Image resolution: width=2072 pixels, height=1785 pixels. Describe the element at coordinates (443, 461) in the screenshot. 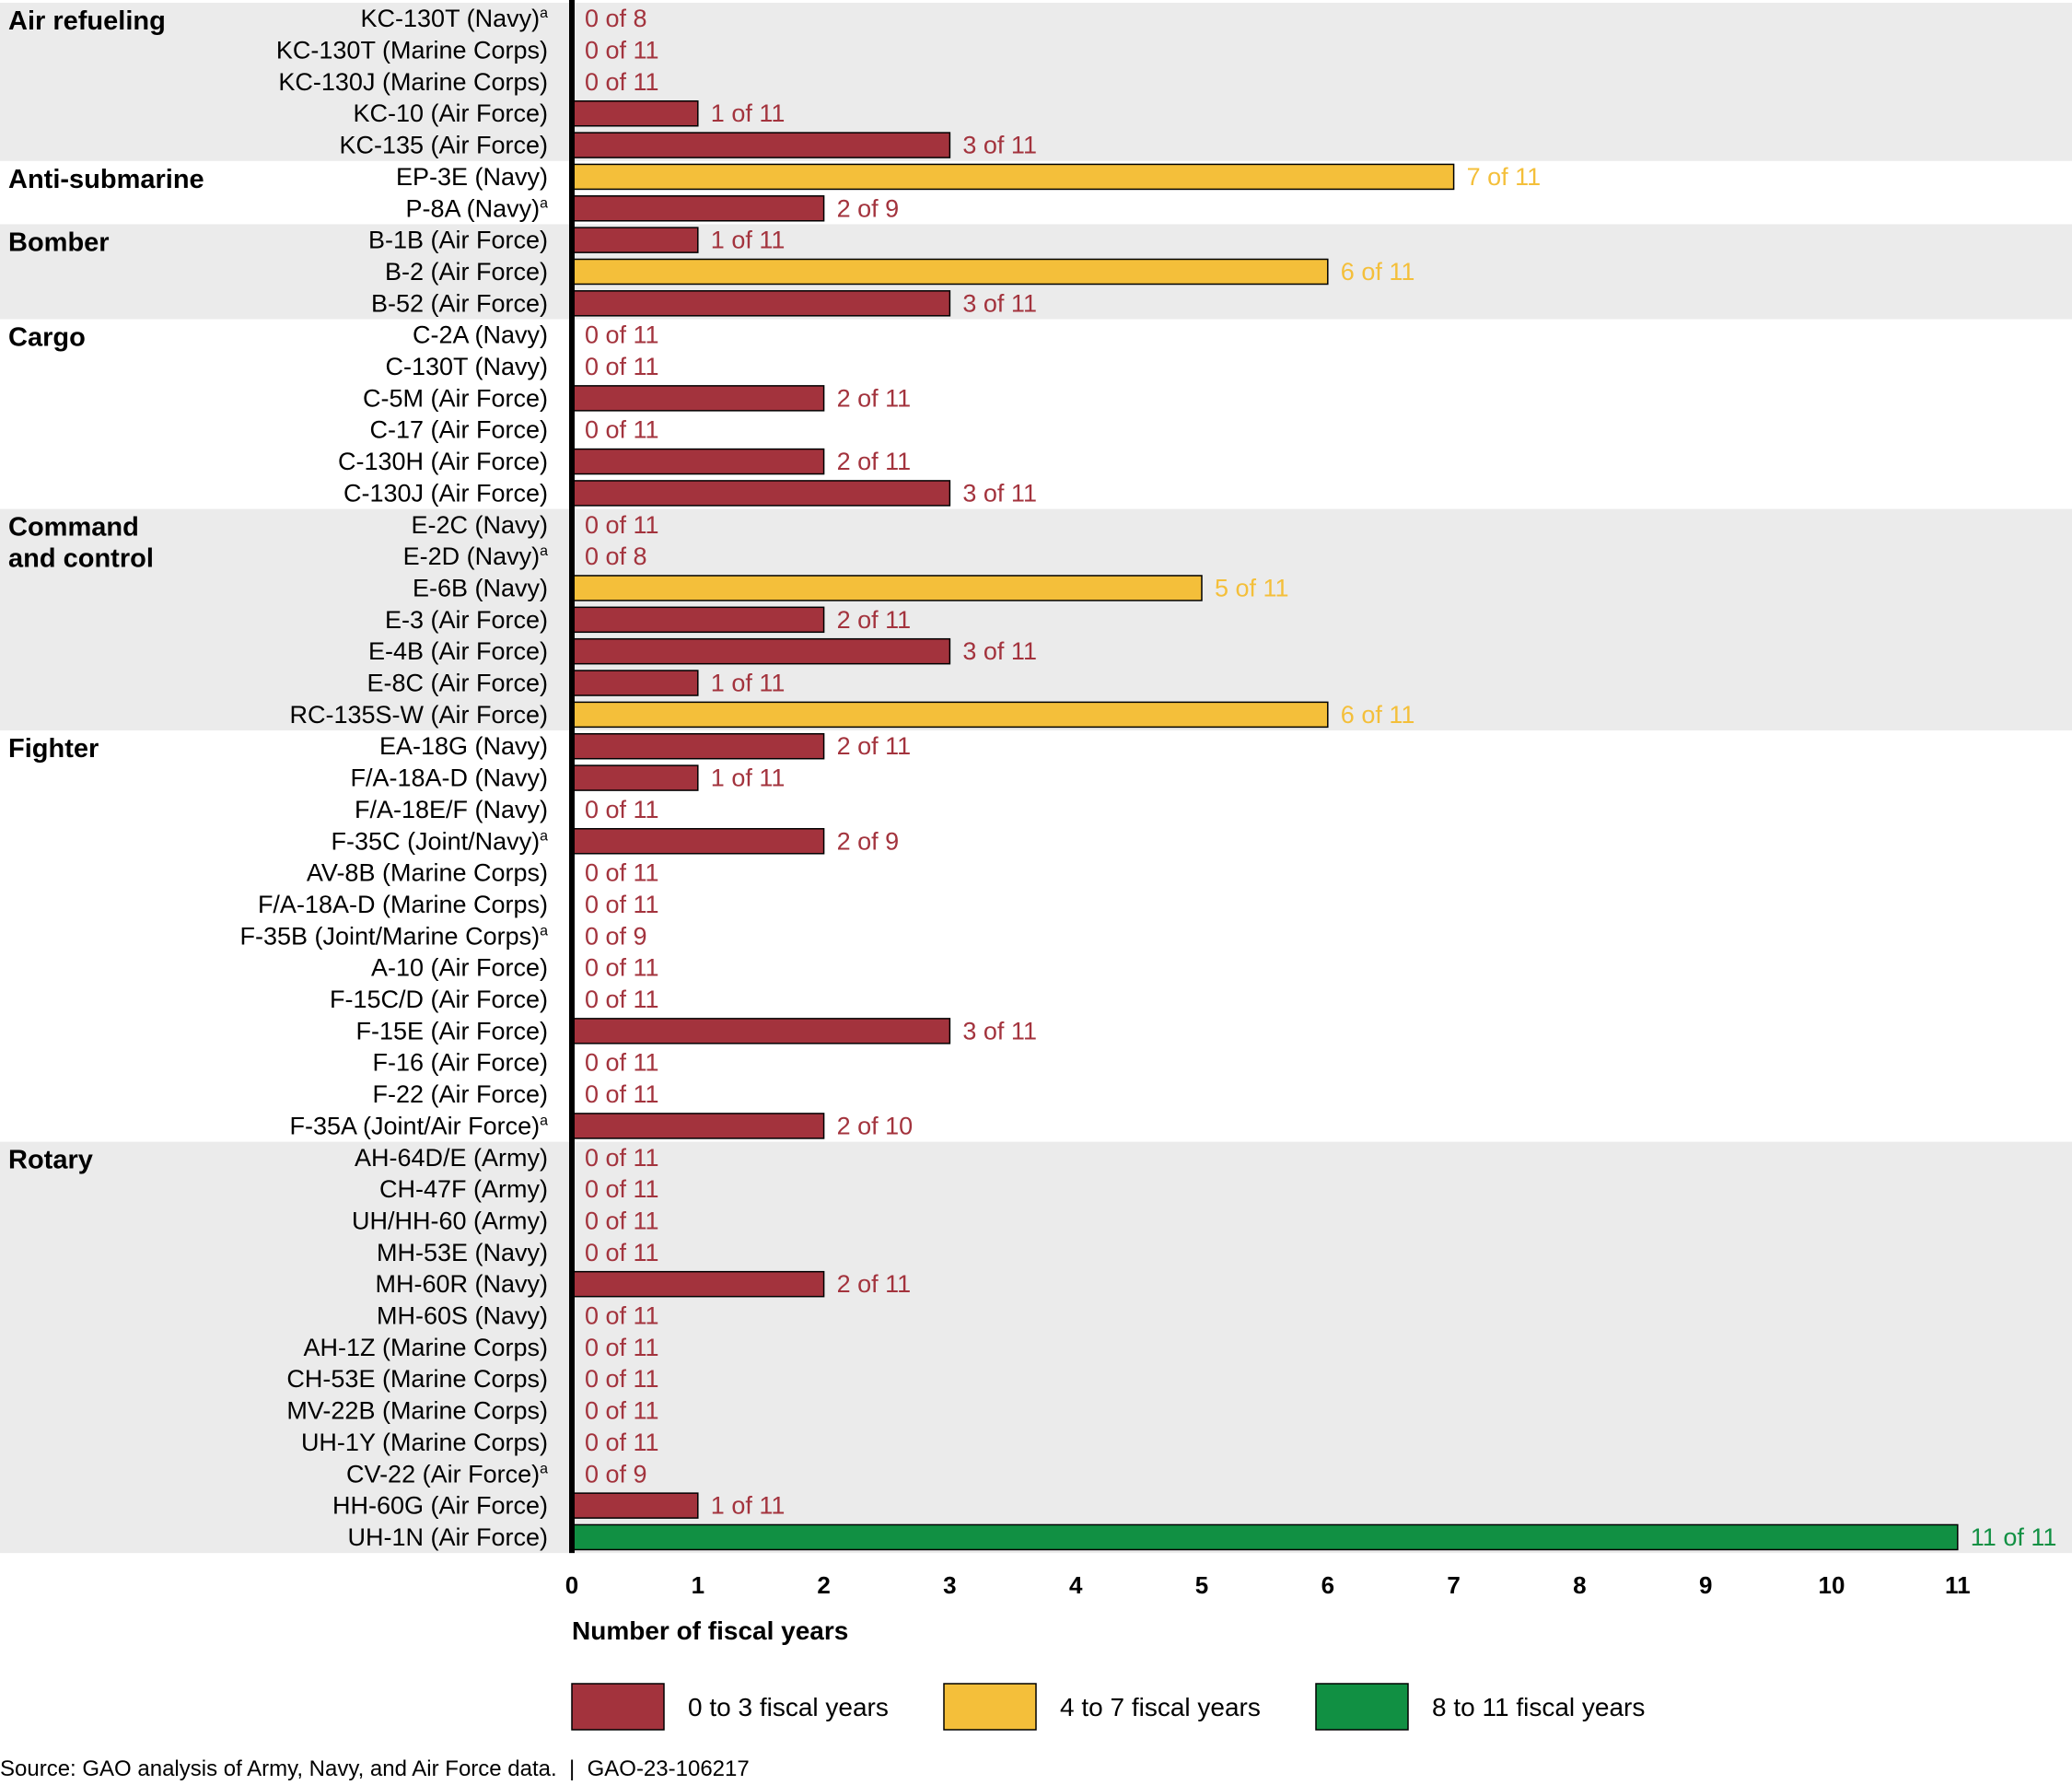

I see `row-label: C-130H (Air Force)` at that location.